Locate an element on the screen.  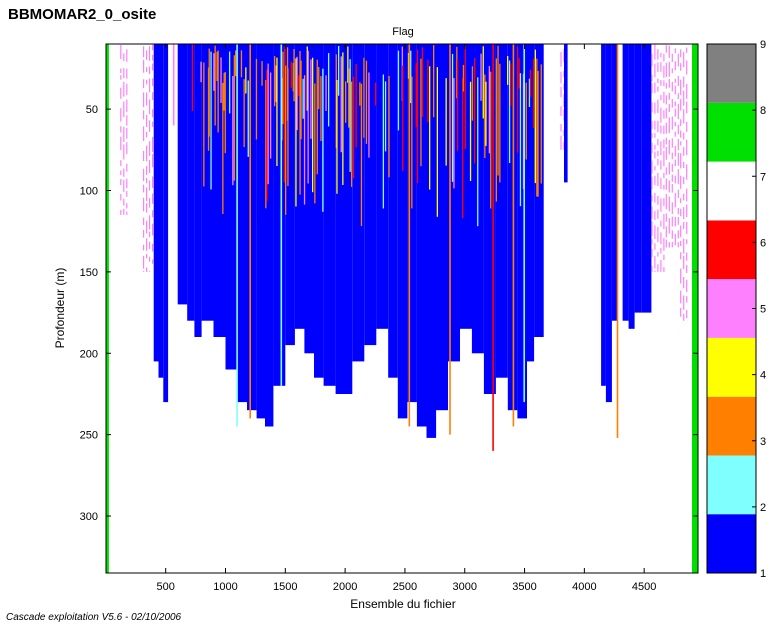
y-tick-label: 150 is located at coordinates (89, 273).